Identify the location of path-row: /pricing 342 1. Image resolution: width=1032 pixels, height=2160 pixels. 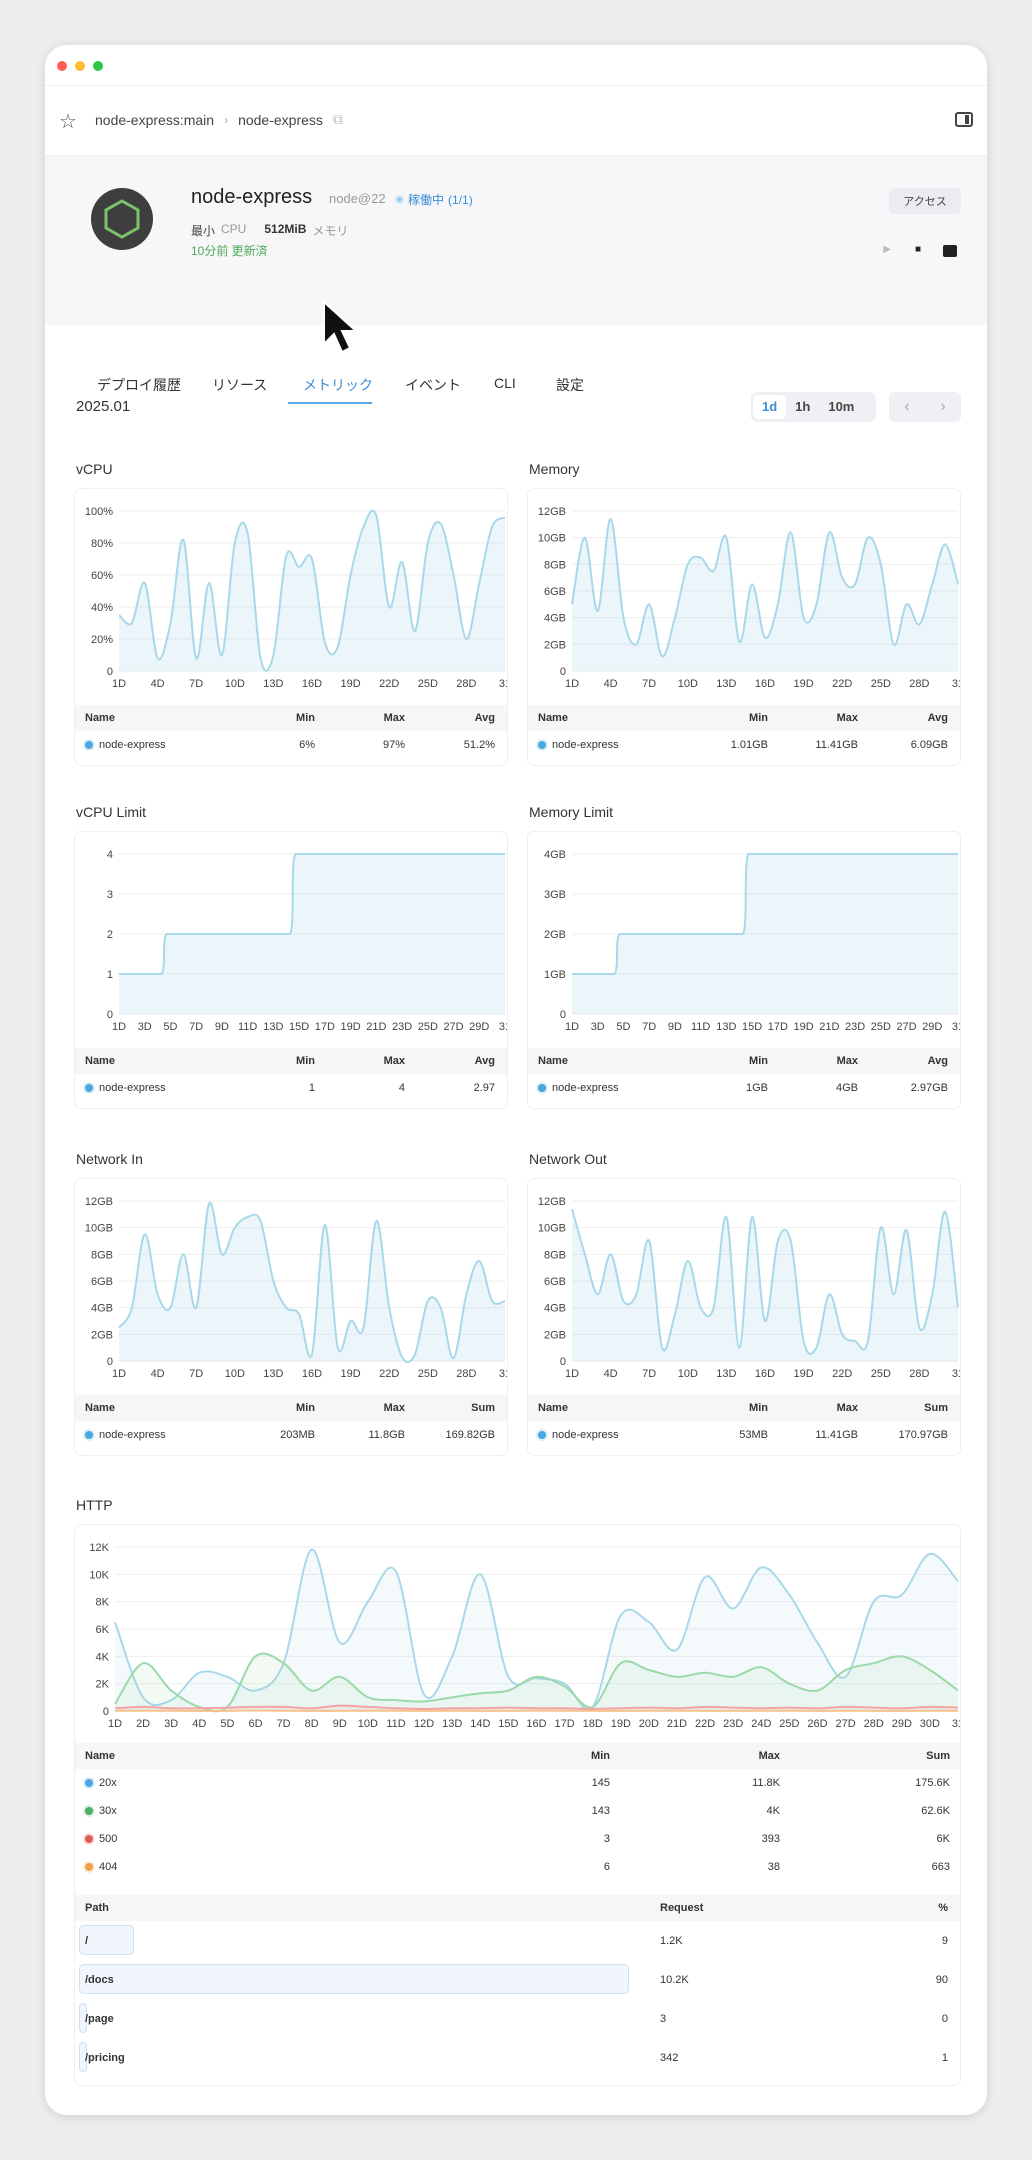
(517, 2057).